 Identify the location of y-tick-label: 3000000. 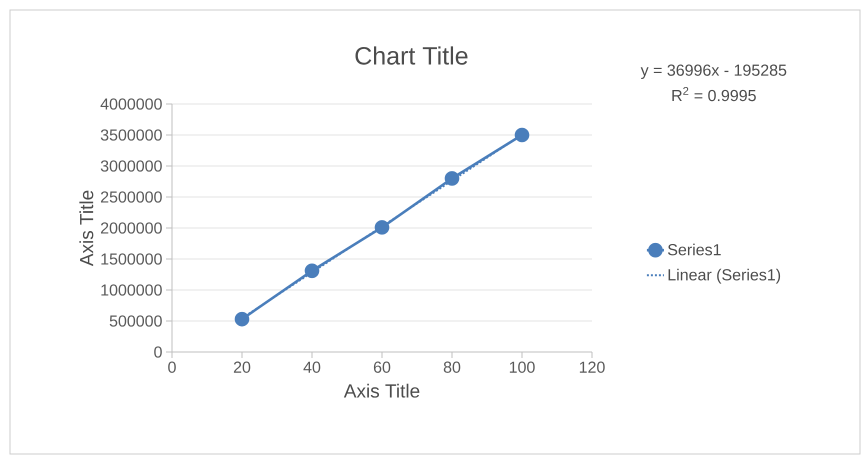
(131, 166).